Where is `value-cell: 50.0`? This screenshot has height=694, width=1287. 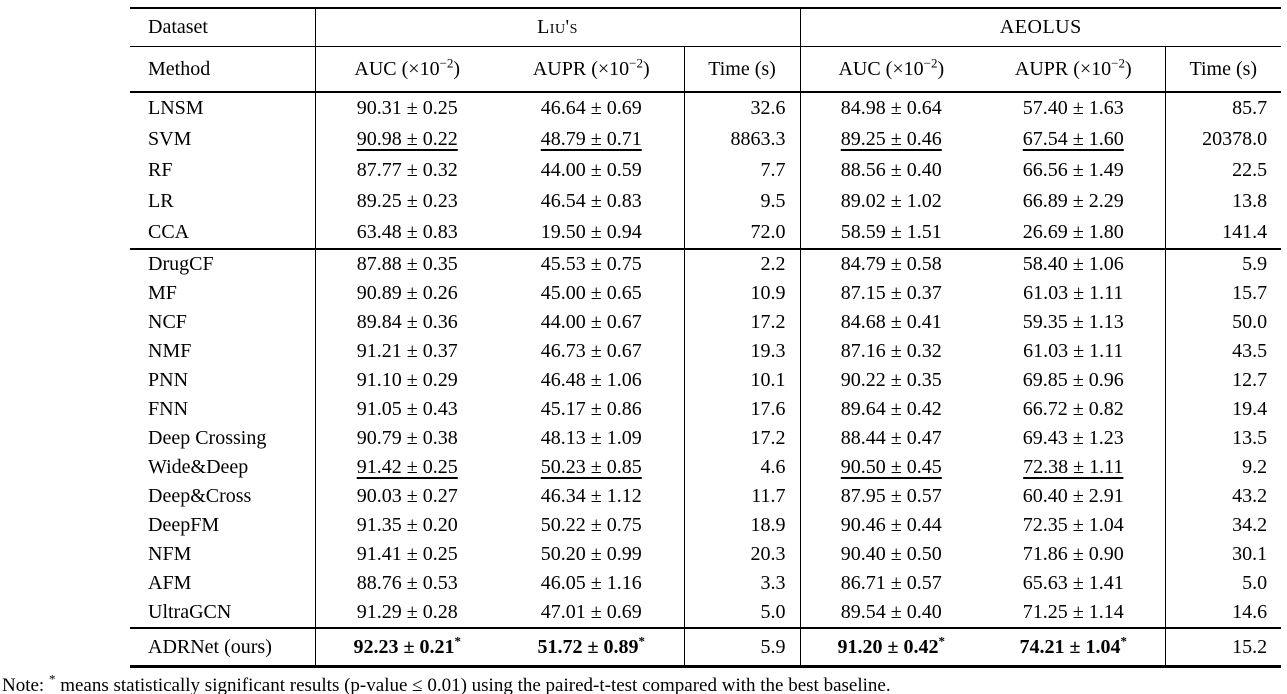 value-cell: 50.0 is located at coordinates (1223, 322).